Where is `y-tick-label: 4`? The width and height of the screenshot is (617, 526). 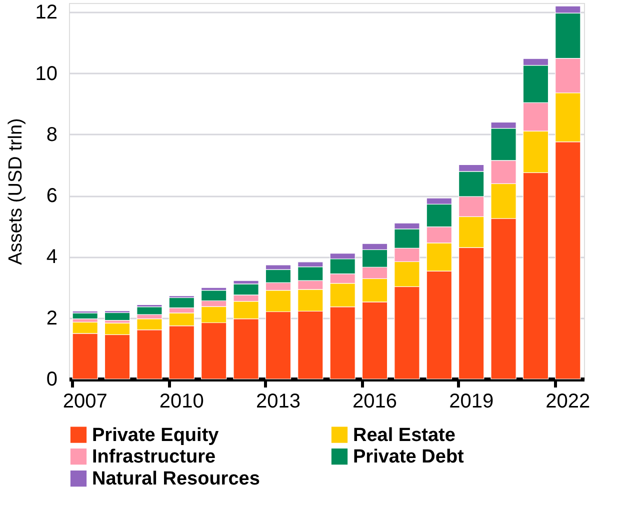
y-tick-label: 4 is located at coordinates (52, 257).